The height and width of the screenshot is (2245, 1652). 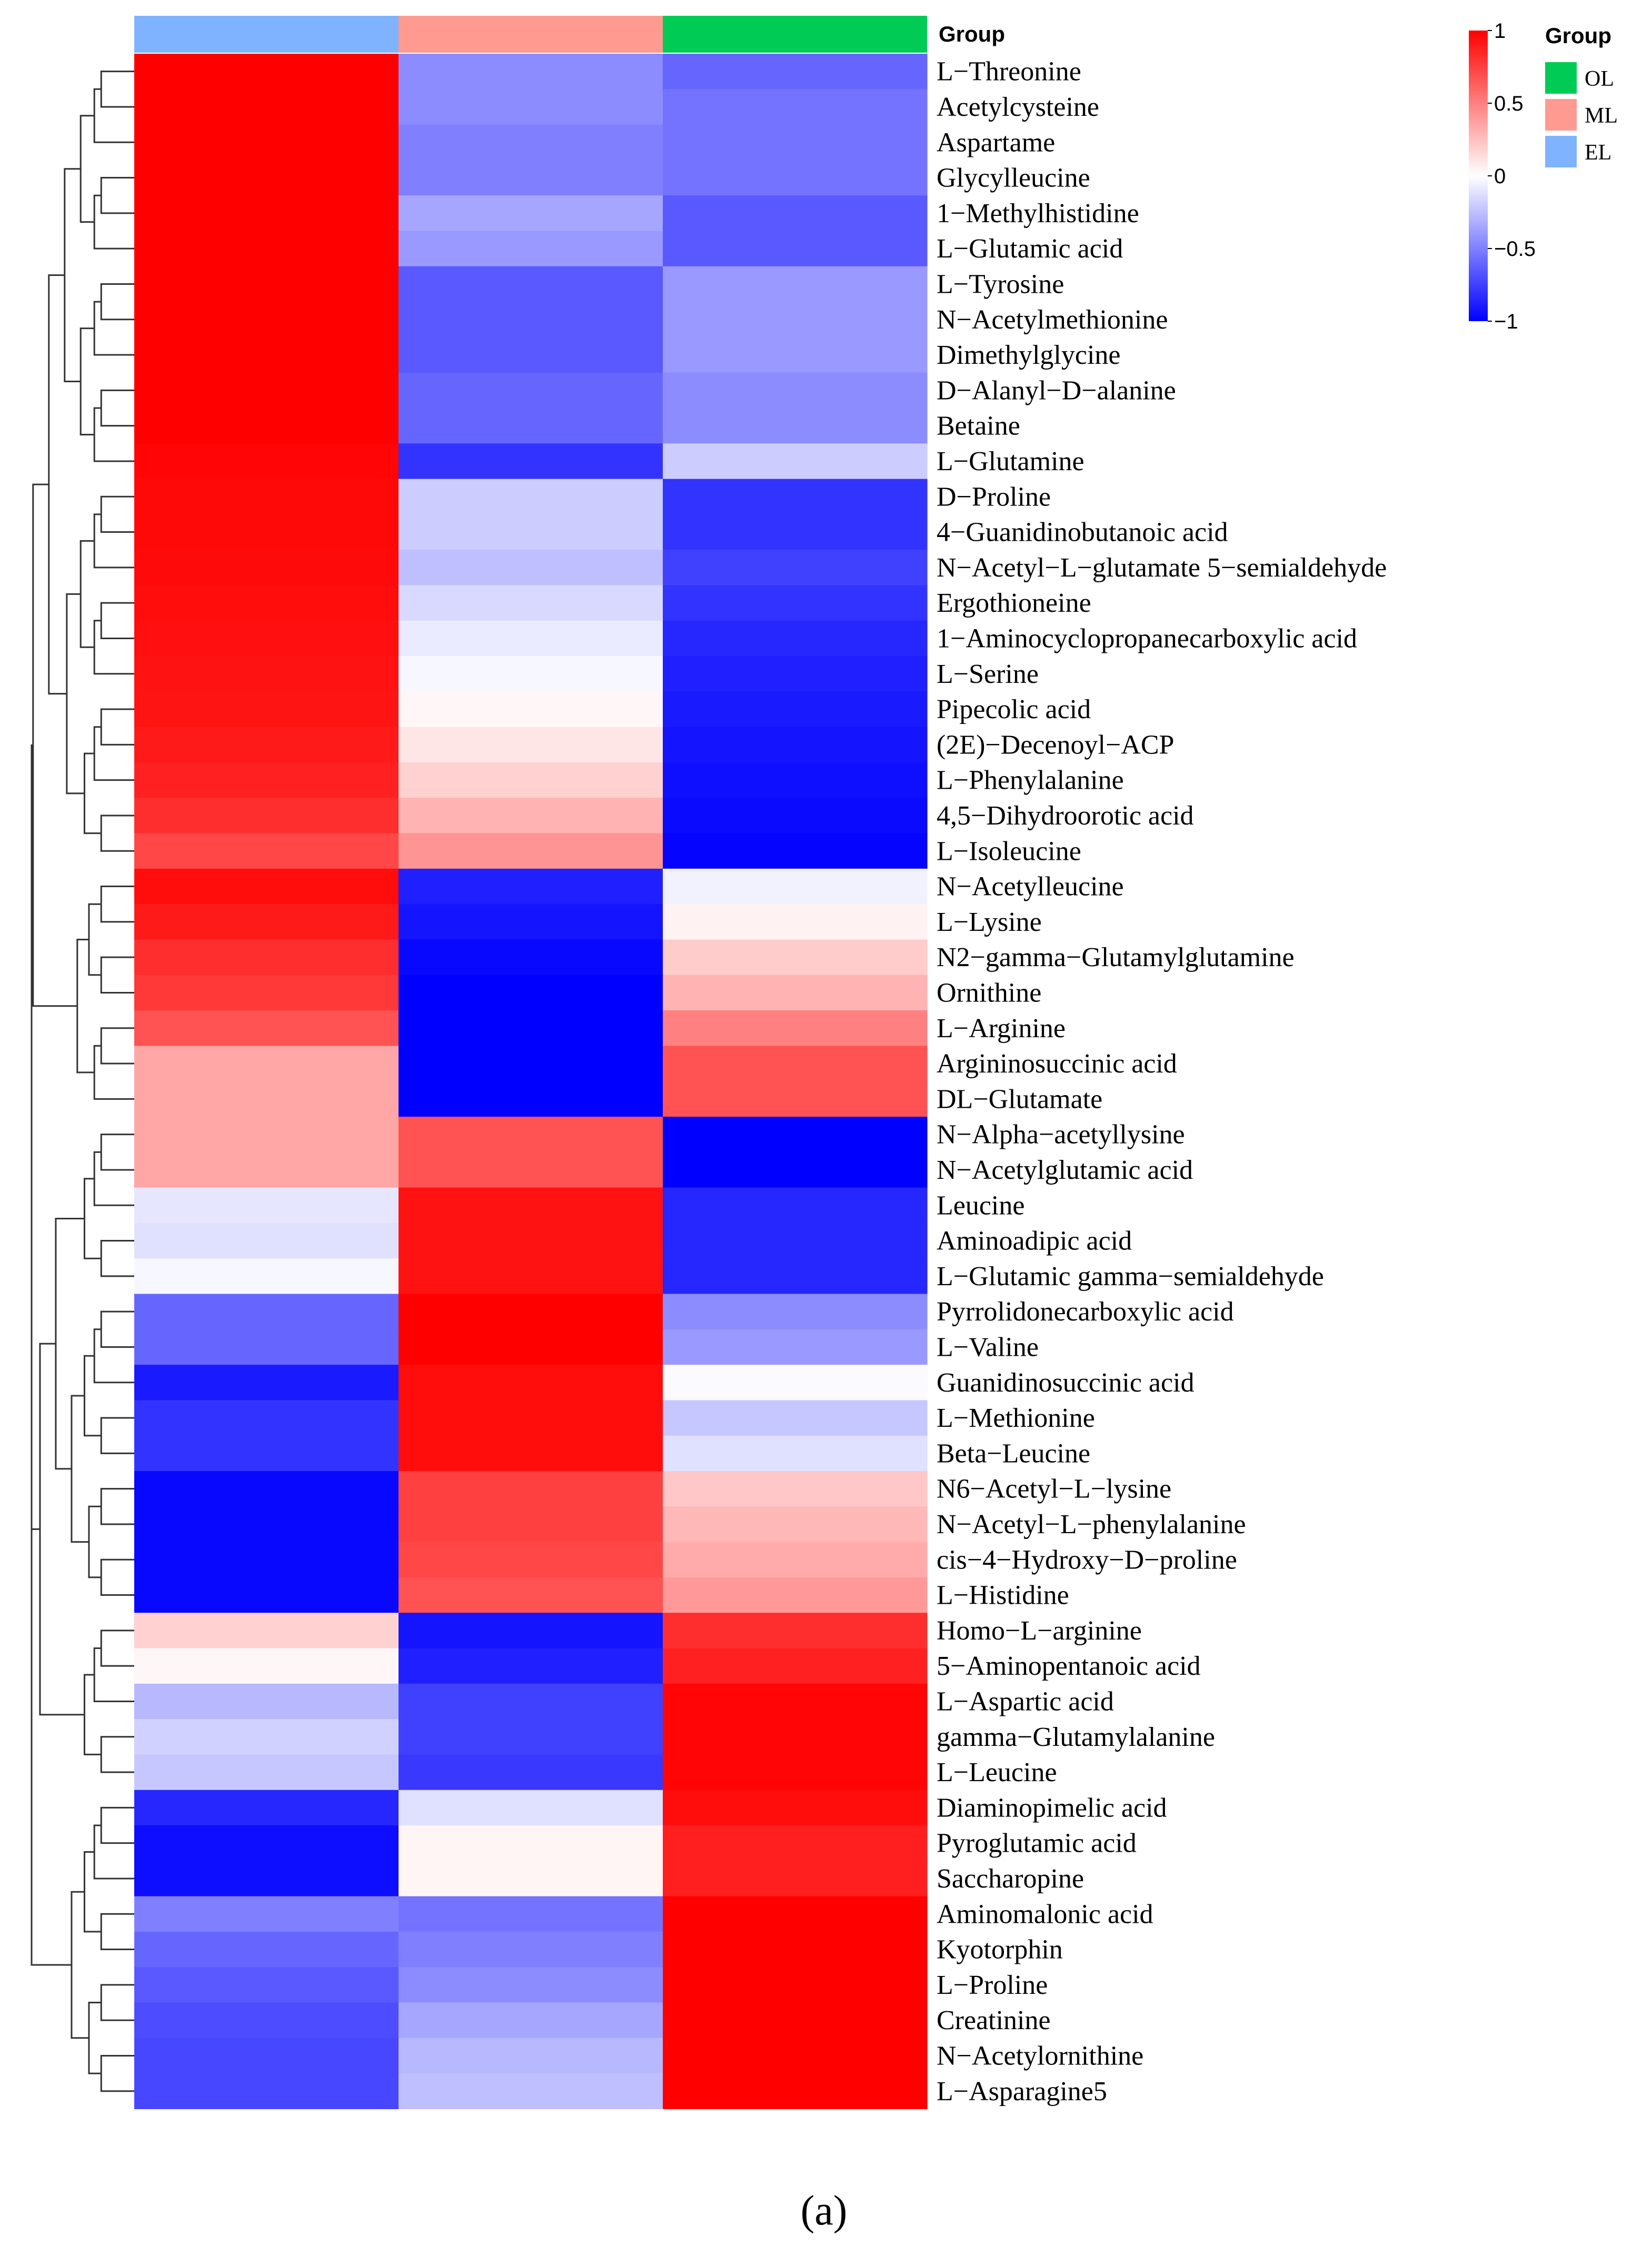 What do you see at coordinates (1601, 116) in the screenshot?
I see `legend-label: ML` at bounding box center [1601, 116].